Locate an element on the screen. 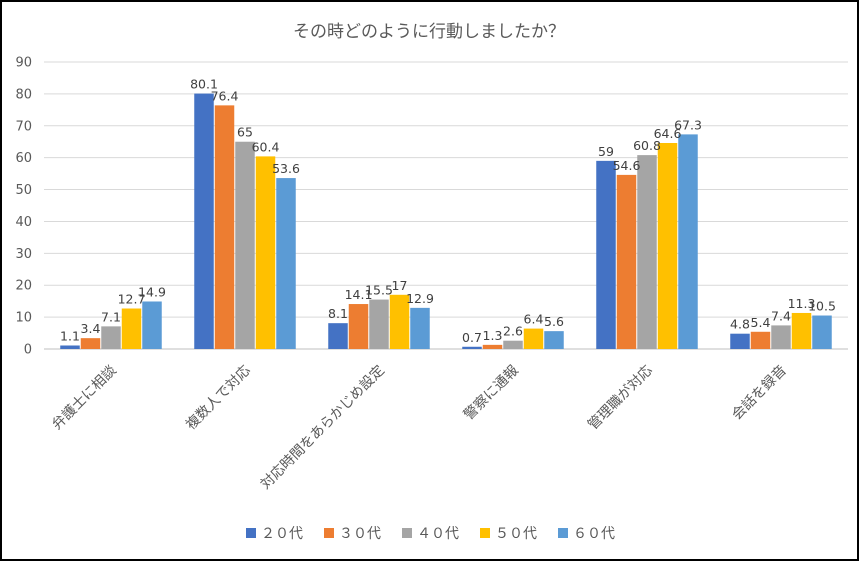 This screenshot has height=561, width=859. data-label: 14.9 is located at coordinates (152, 291).